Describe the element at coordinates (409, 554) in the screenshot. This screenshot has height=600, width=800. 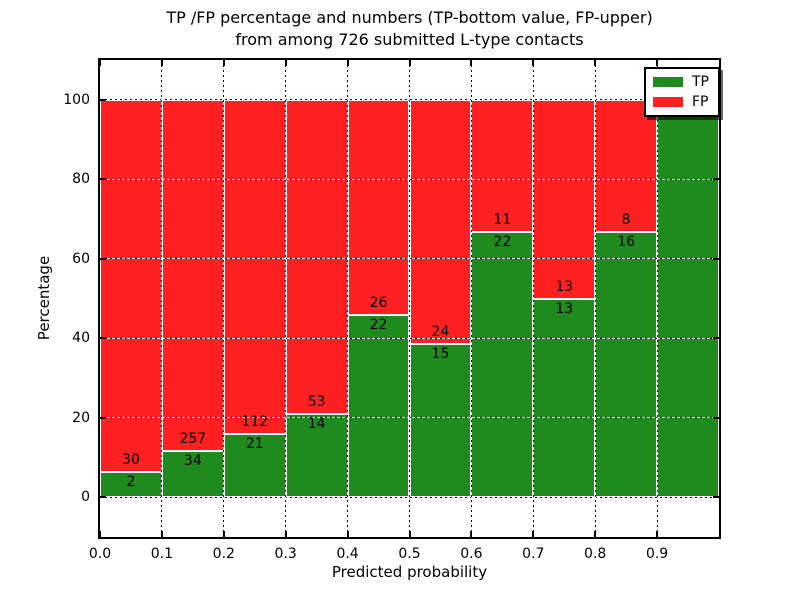
I see `x-tick-label: 0.5` at that location.